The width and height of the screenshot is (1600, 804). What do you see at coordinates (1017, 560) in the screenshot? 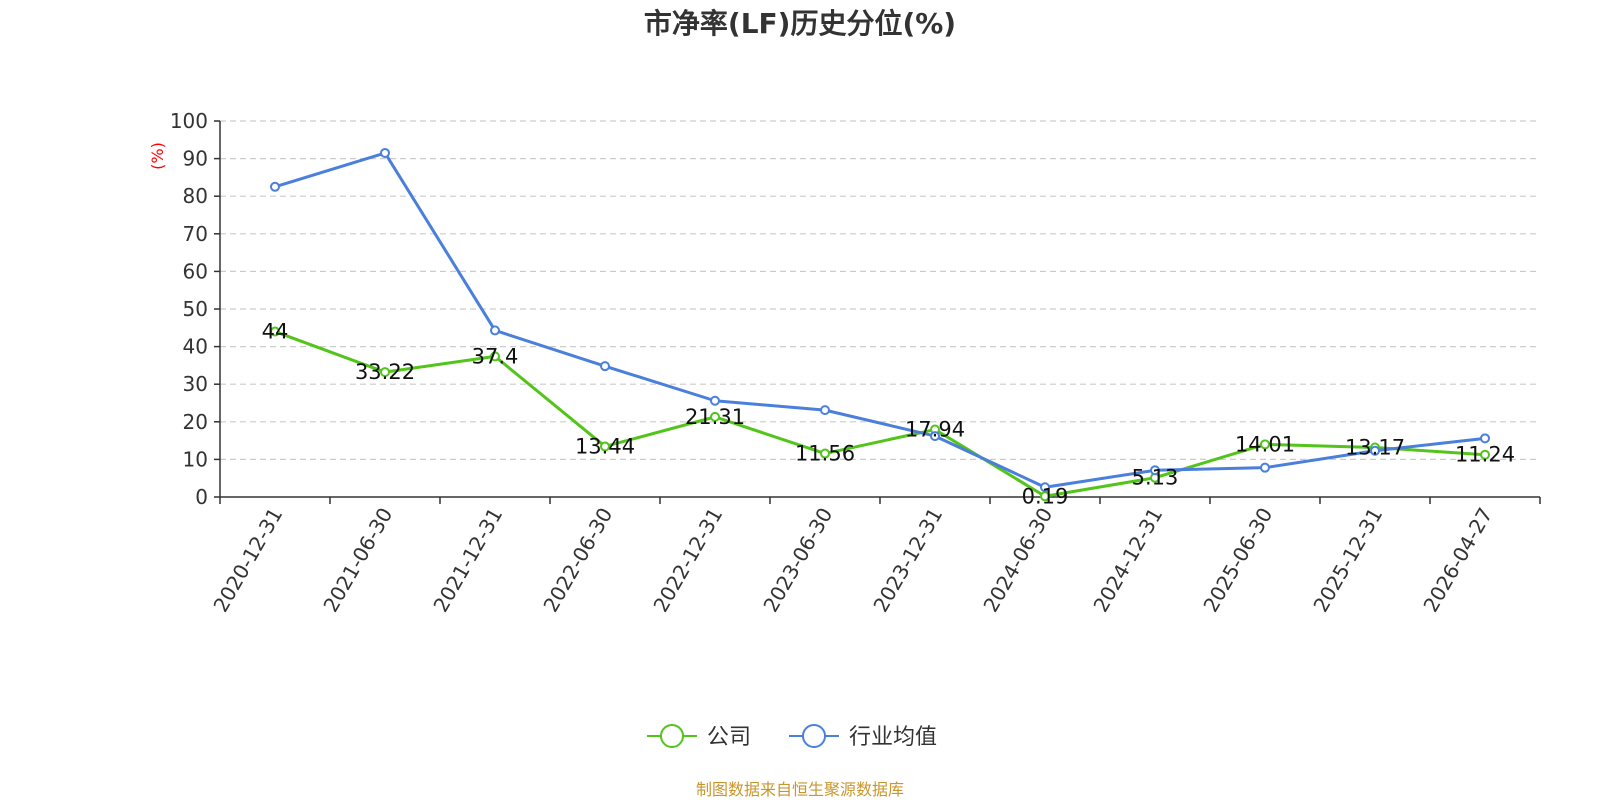
I see `x-tick-label: 2024-06-30` at bounding box center [1017, 560].